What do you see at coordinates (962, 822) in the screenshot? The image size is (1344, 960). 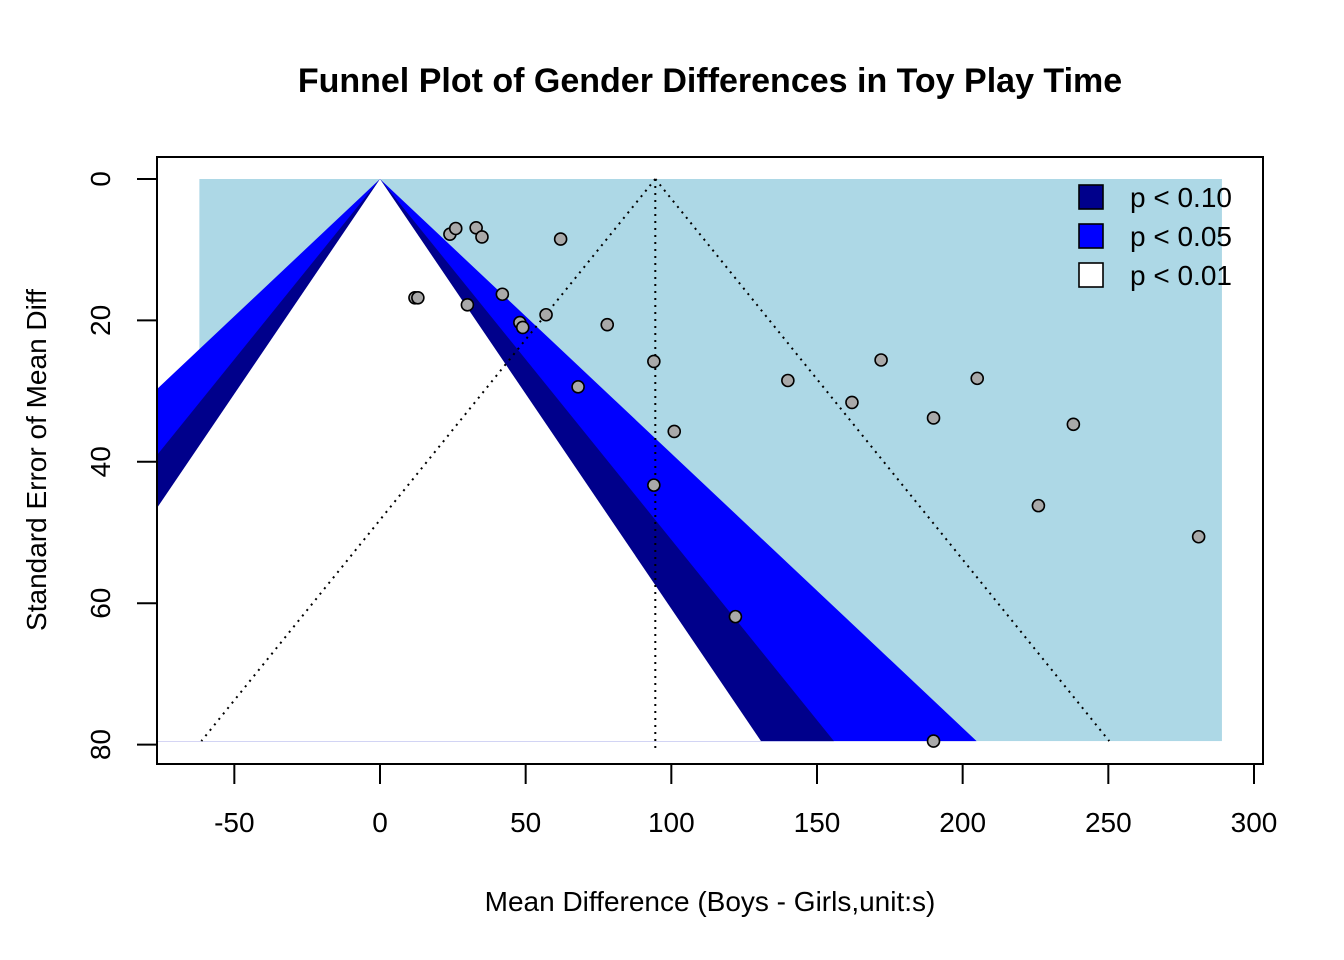 I see `x-tick-label-200: 200` at bounding box center [962, 822].